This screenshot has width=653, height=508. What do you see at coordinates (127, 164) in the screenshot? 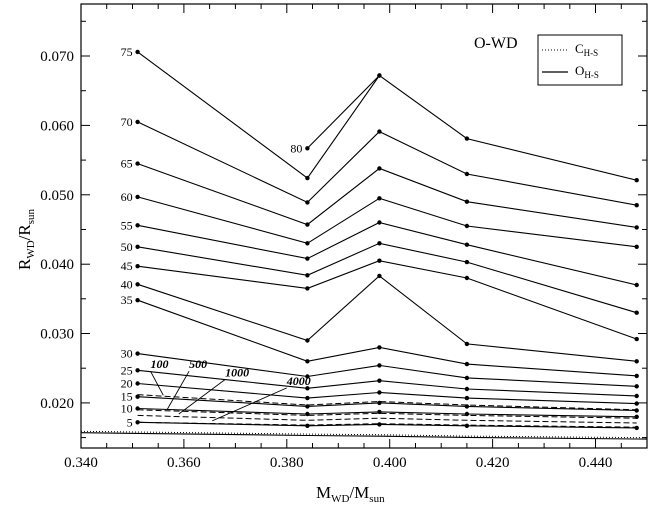
I see `curve-label-65: 65` at bounding box center [127, 164].